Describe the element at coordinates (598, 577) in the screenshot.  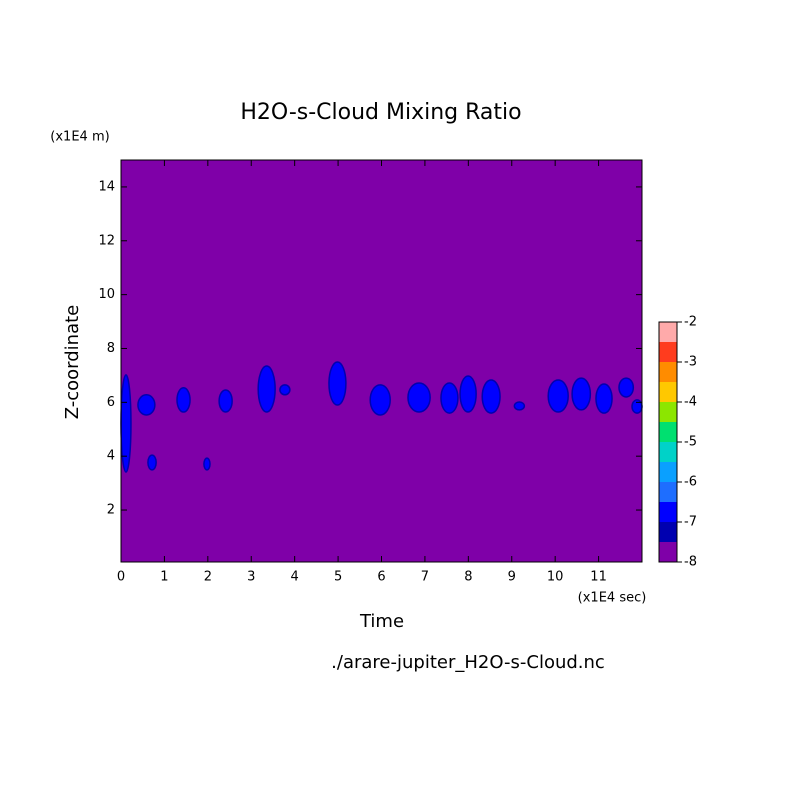
I see `x-tick-label: 11` at that location.